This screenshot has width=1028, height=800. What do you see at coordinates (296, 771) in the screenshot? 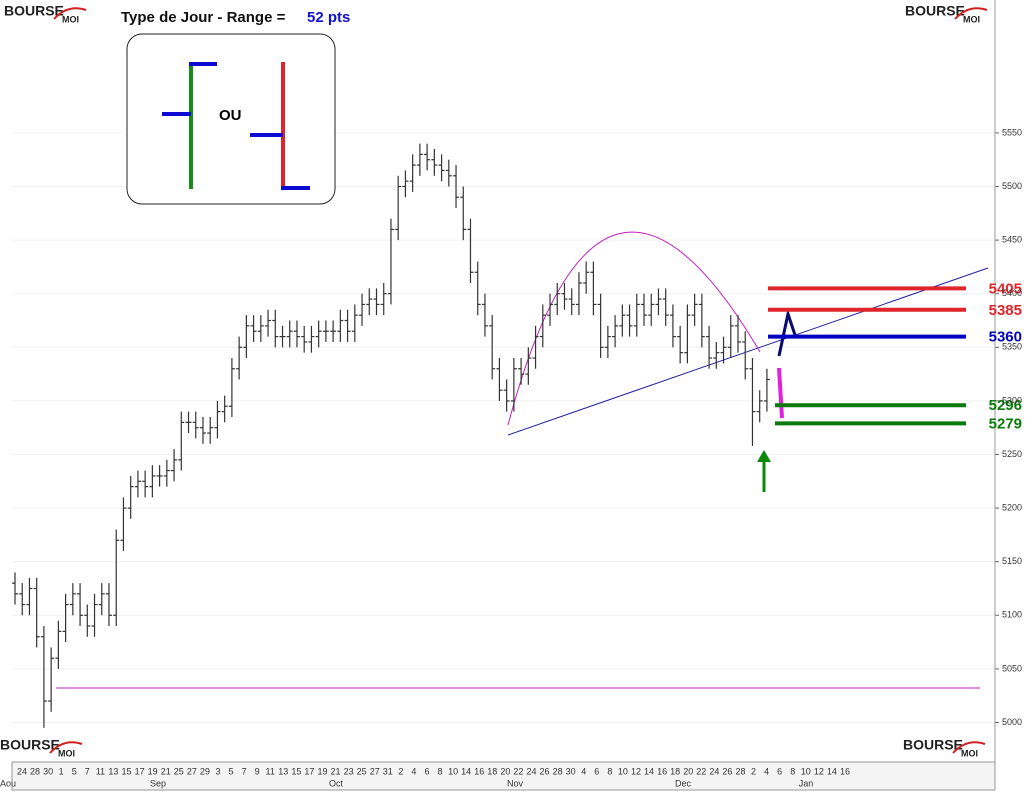
I see `x-tick-label: 15` at bounding box center [296, 771].